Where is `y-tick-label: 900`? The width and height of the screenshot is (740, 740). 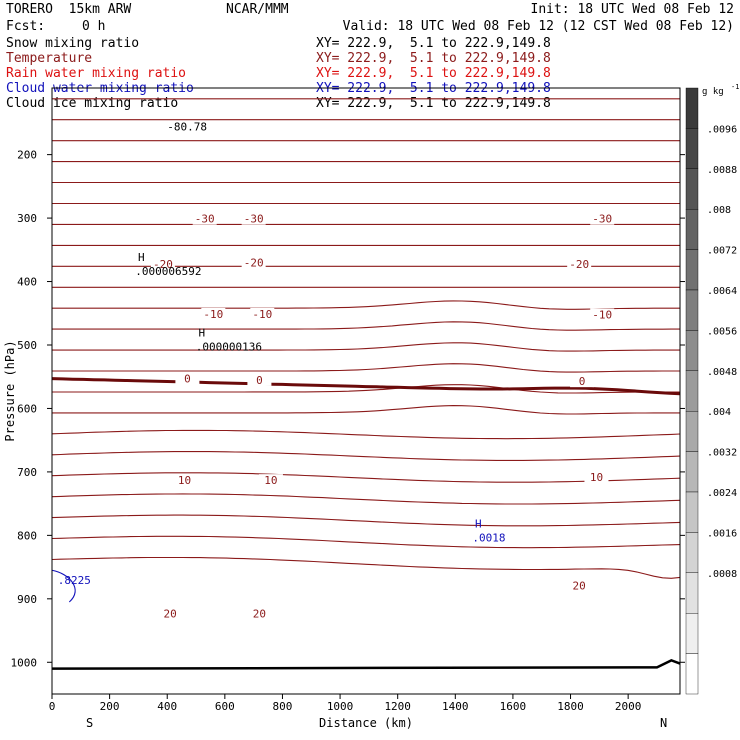 y-tick-label: 900 is located at coordinates (27, 599).